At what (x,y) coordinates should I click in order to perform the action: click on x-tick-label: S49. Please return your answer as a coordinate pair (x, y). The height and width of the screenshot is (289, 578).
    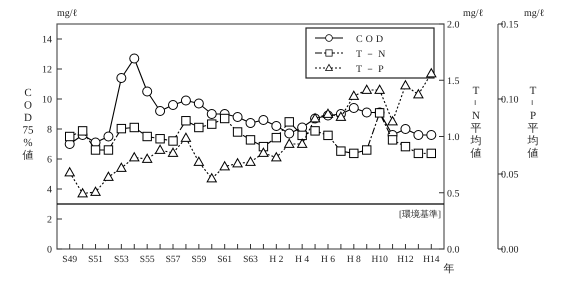
    Looking at the image, I should click on (70, 260).